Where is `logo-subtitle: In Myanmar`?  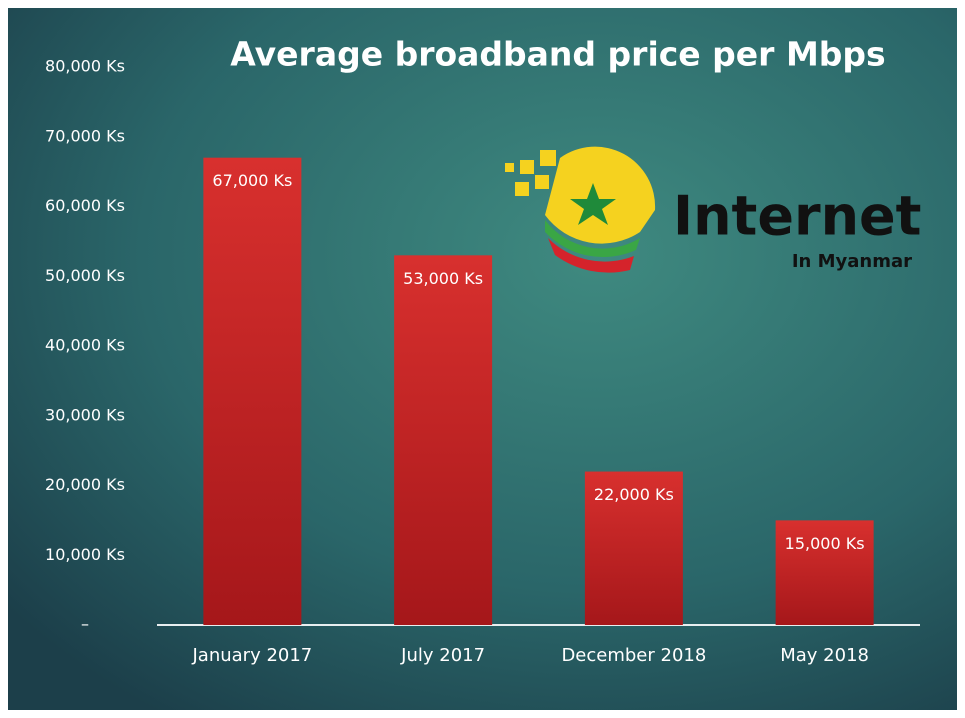 logo-subtitle: In Myanmar is located at coordinates (852, 261).